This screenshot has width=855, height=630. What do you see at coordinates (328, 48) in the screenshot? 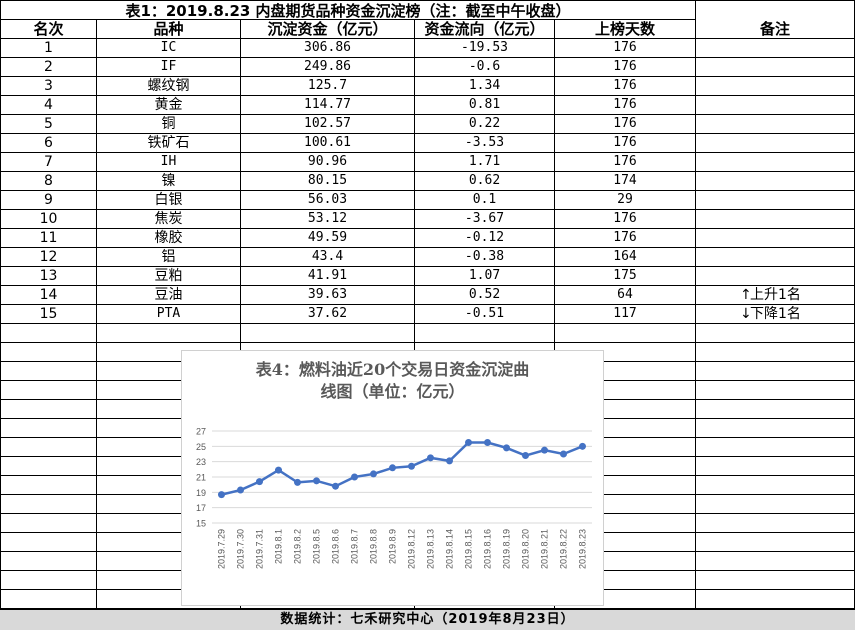
I see `table-cell-fund: 306.86` at bounding box center [328, 48].